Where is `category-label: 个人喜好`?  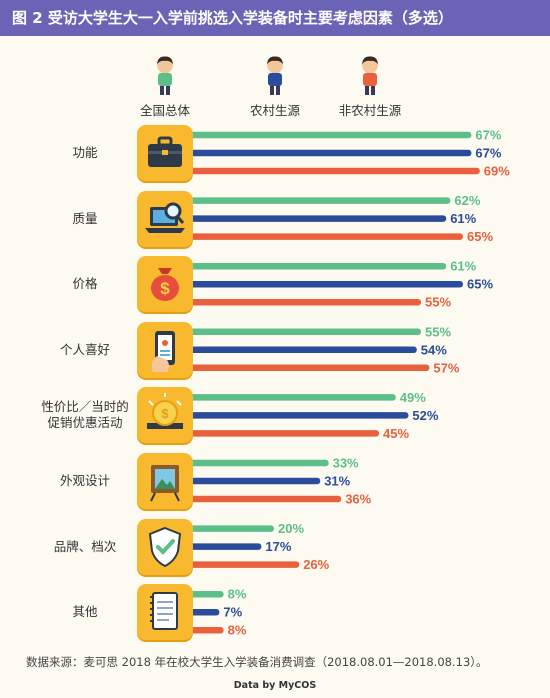
category-label: 个人喜好 is located at coordinates (85, 350).